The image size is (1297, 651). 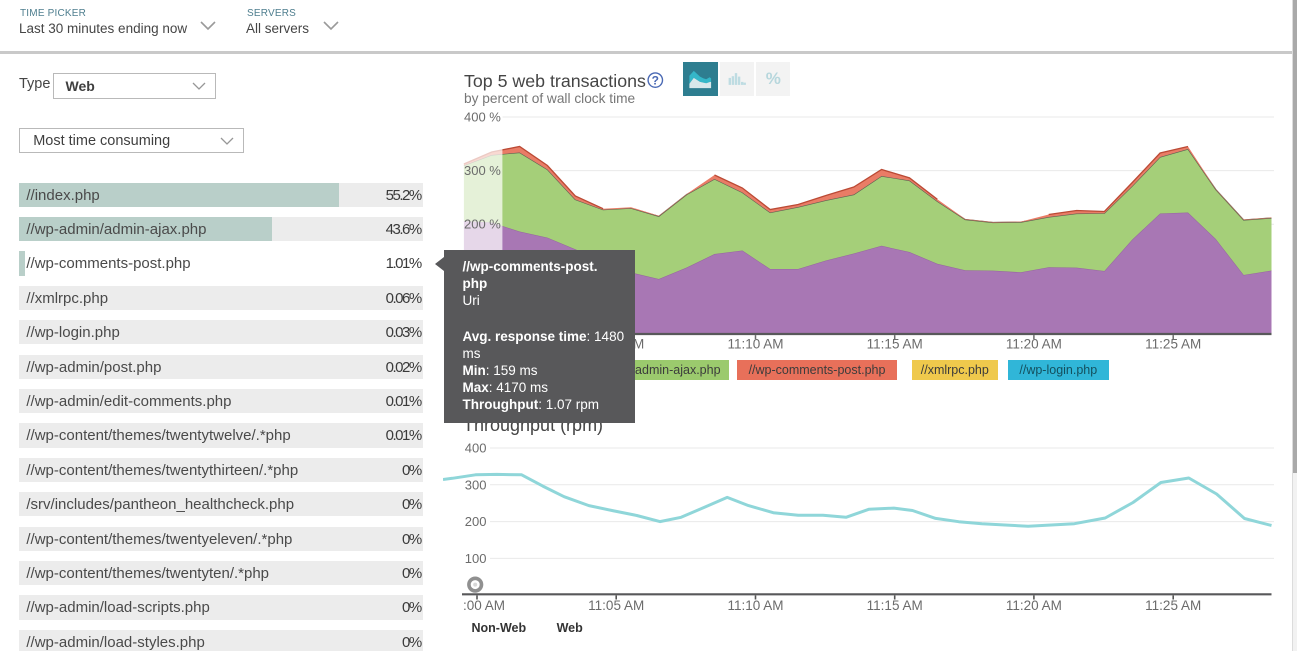 What do you see at coordinates (482, 224) in the screenshot?
I see `svg-text: 200 %` at bounding box center [482, 224].